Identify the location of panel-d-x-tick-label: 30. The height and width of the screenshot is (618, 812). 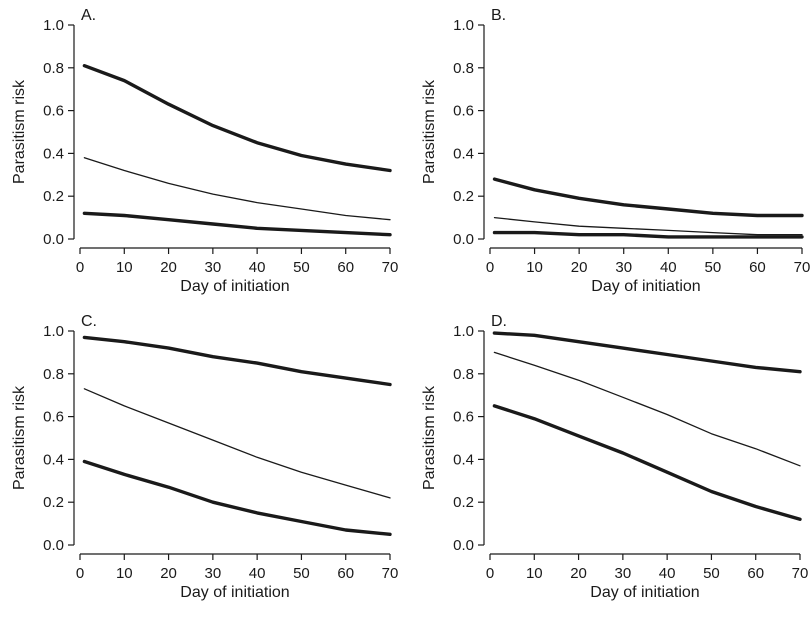
(623, 573).